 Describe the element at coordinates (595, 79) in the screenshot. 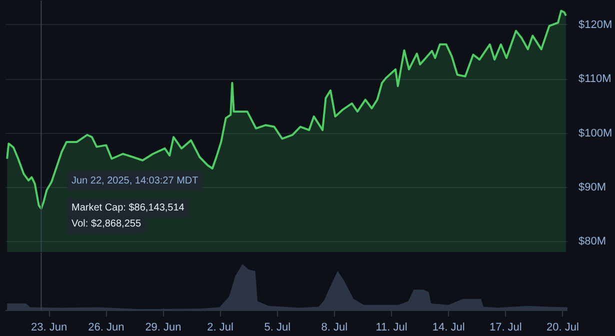

I see `y-tick-label: $110M` at that location.